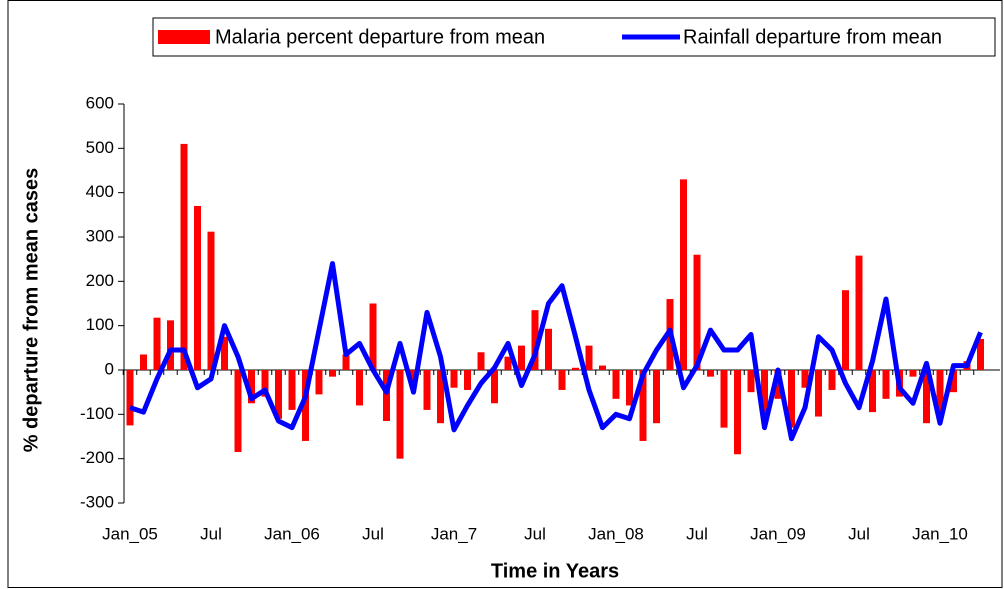 The width and height of the screenshot is (1004, 589). Describe the element at coordinates (616, 533) in the screenshot. I see `x-tick-label: Jan_08` at that location.